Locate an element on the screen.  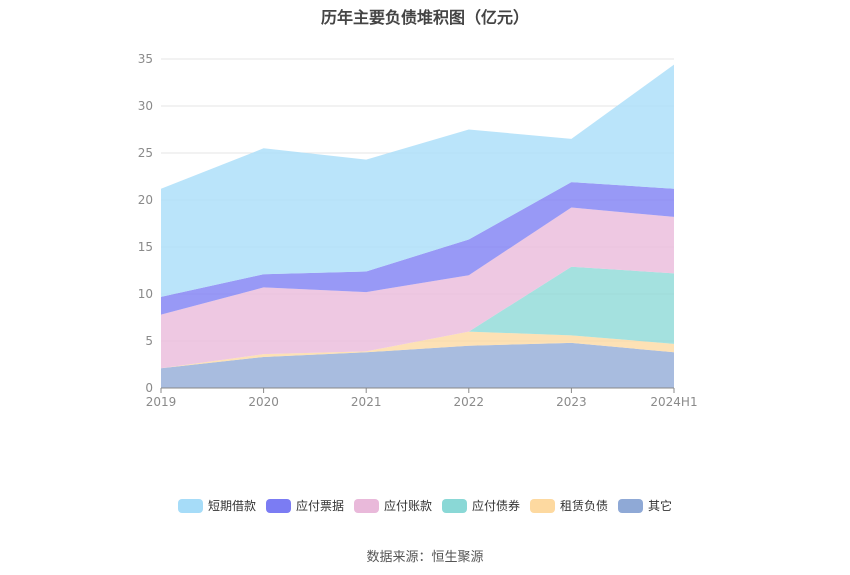
y-tick-label: 20 is located at coordinates (145, 200).